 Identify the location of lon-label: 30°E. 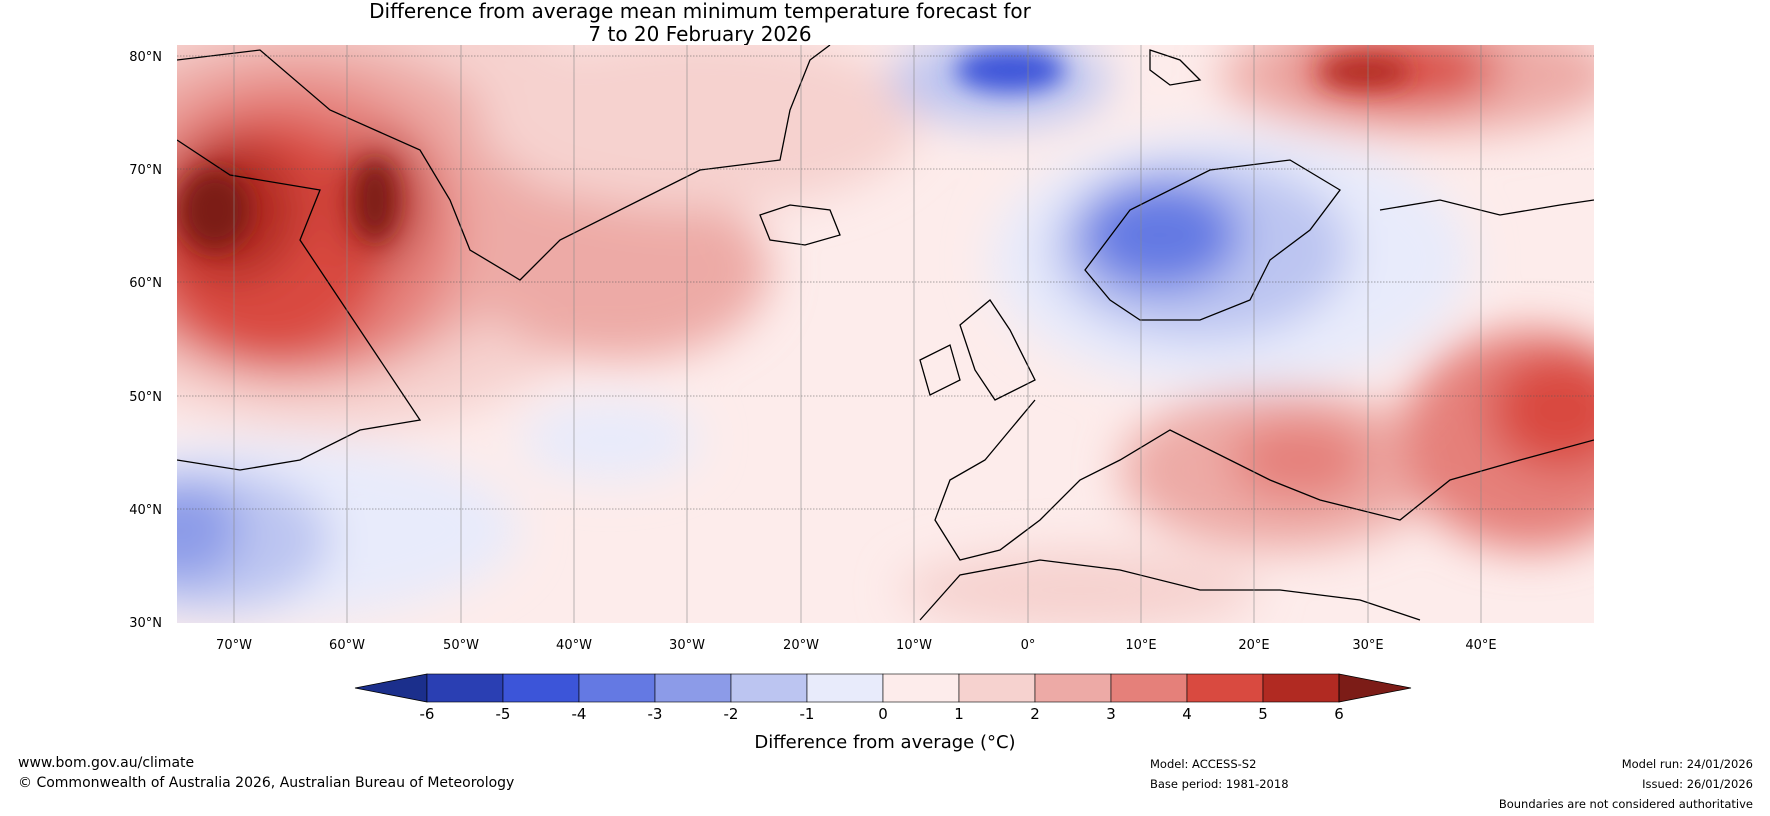
(1367, 645).